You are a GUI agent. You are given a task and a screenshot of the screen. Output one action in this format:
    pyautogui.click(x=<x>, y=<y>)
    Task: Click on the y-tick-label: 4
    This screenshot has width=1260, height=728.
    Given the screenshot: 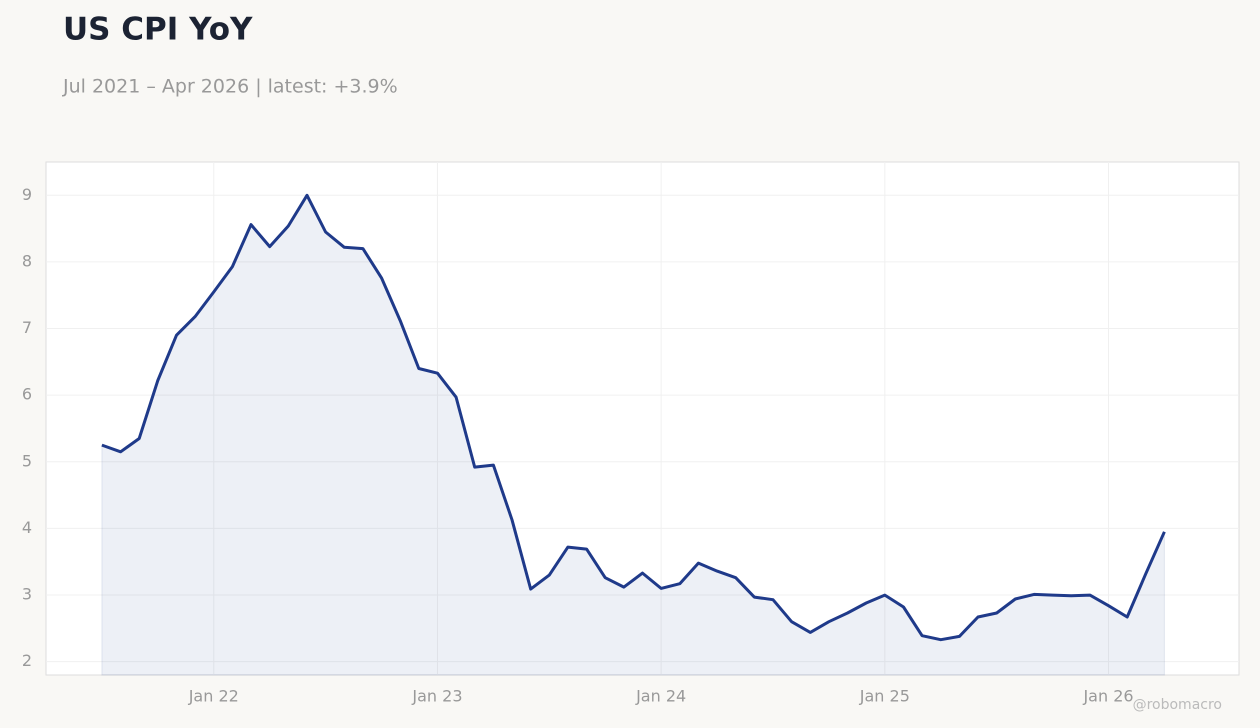 What is the action you would take?
    pyautogui.click(x=27, y=527)
    